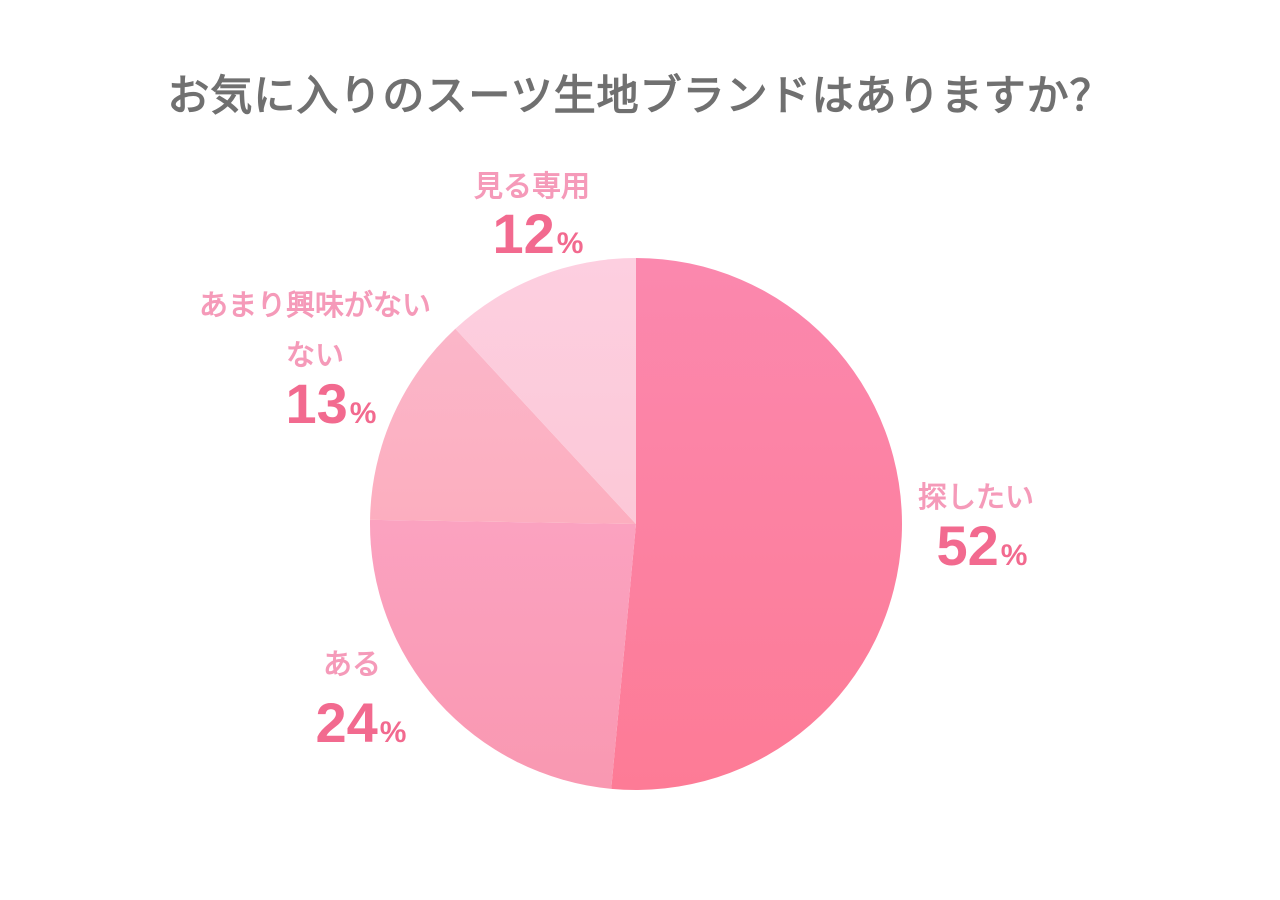  Describe the element at coordinates (967, 545) in the screenshot. I see `slice-value-number: 52` at that location.